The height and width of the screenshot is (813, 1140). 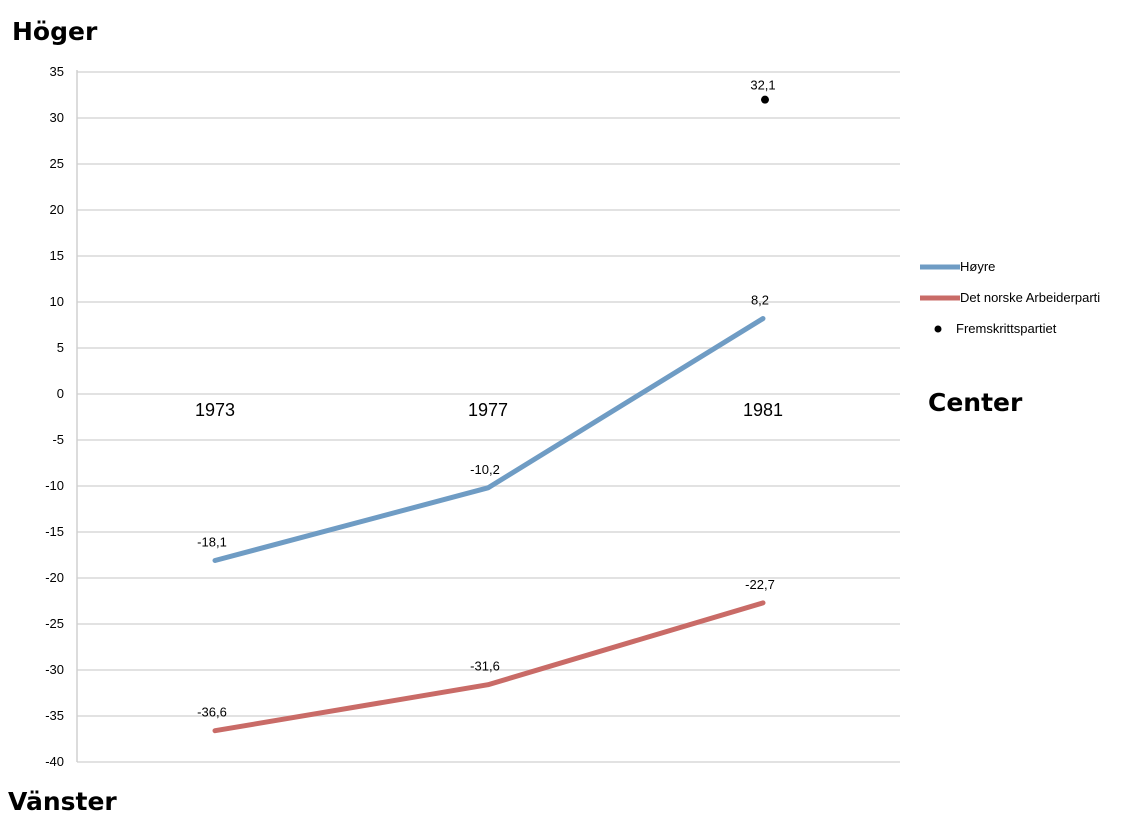 What do you see at coordinates (485, 666) in the screenshot?
I see `data-label: -31,6` at bounding box center [485, 666].